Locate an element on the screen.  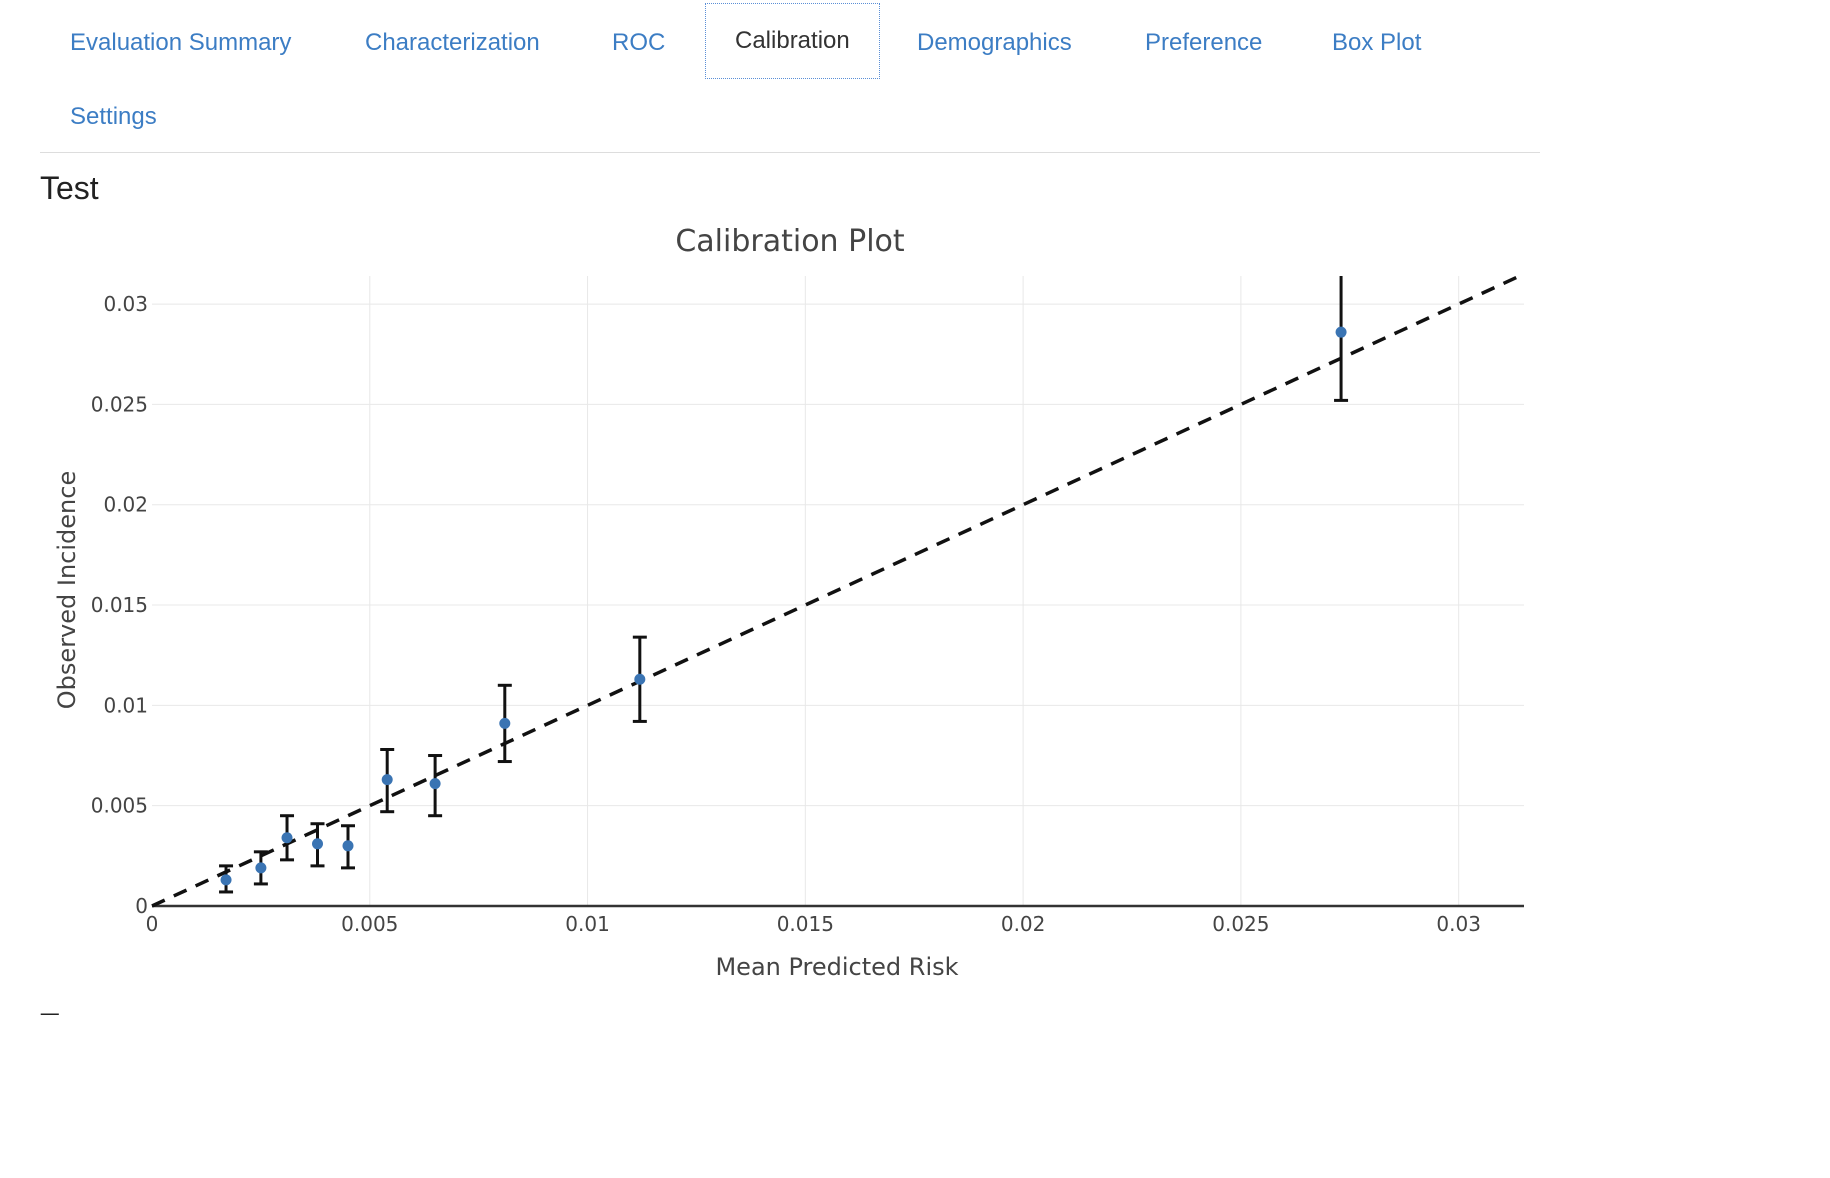
section-title: Test is located at coordinates (69, 188).